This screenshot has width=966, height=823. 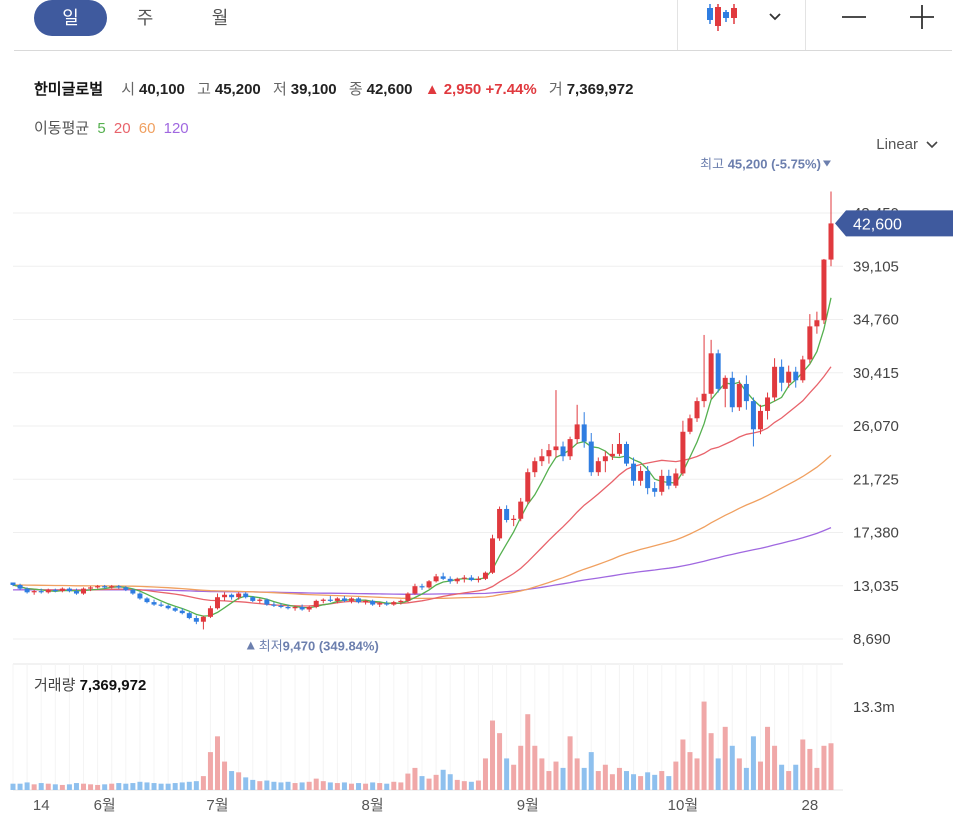 I want to click on toolbar-divider, so click(x=805, y=25).